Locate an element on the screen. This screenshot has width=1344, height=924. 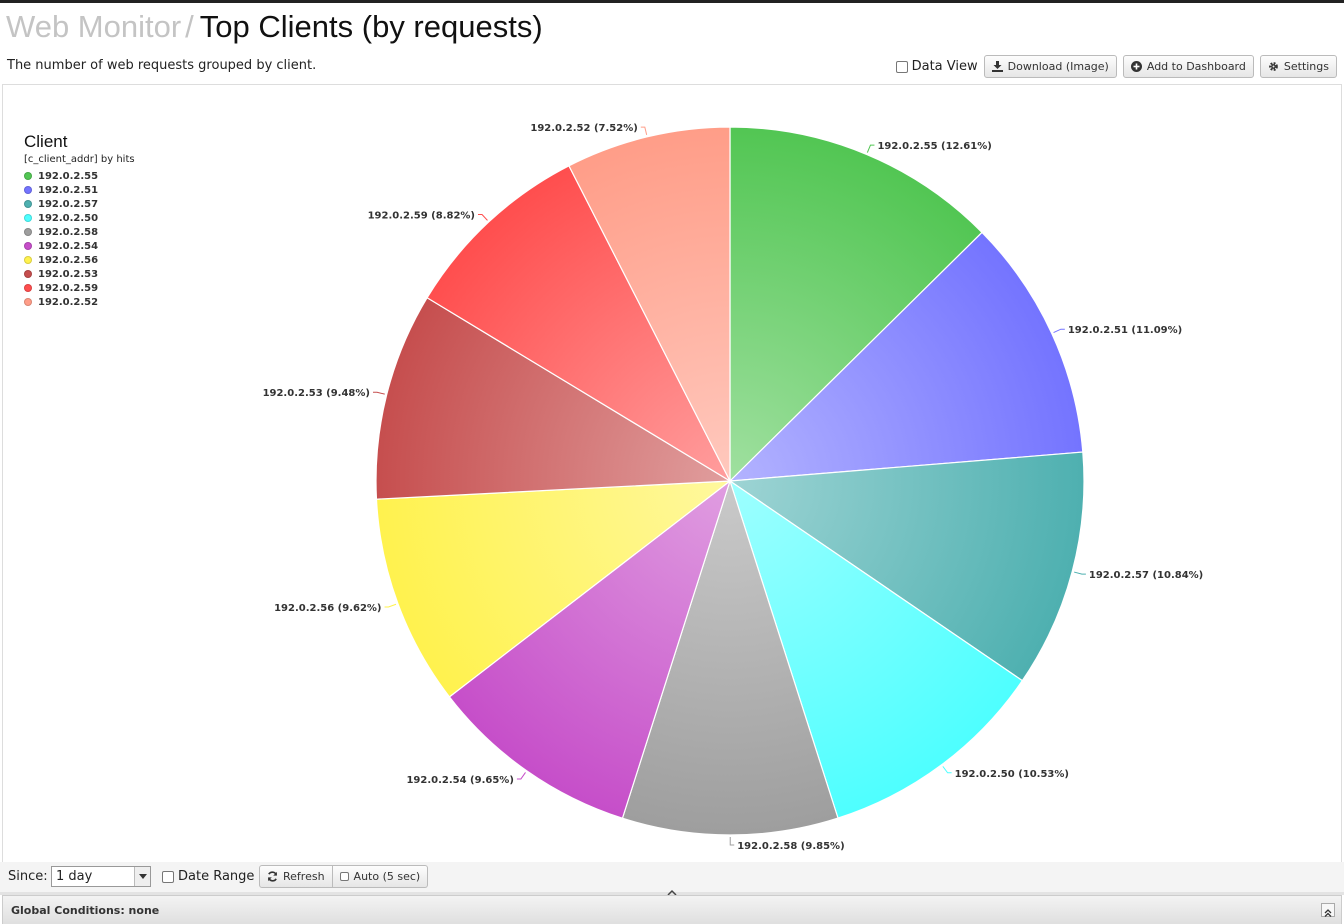
settings-button: Settings is located at coordinates (1298, 66).